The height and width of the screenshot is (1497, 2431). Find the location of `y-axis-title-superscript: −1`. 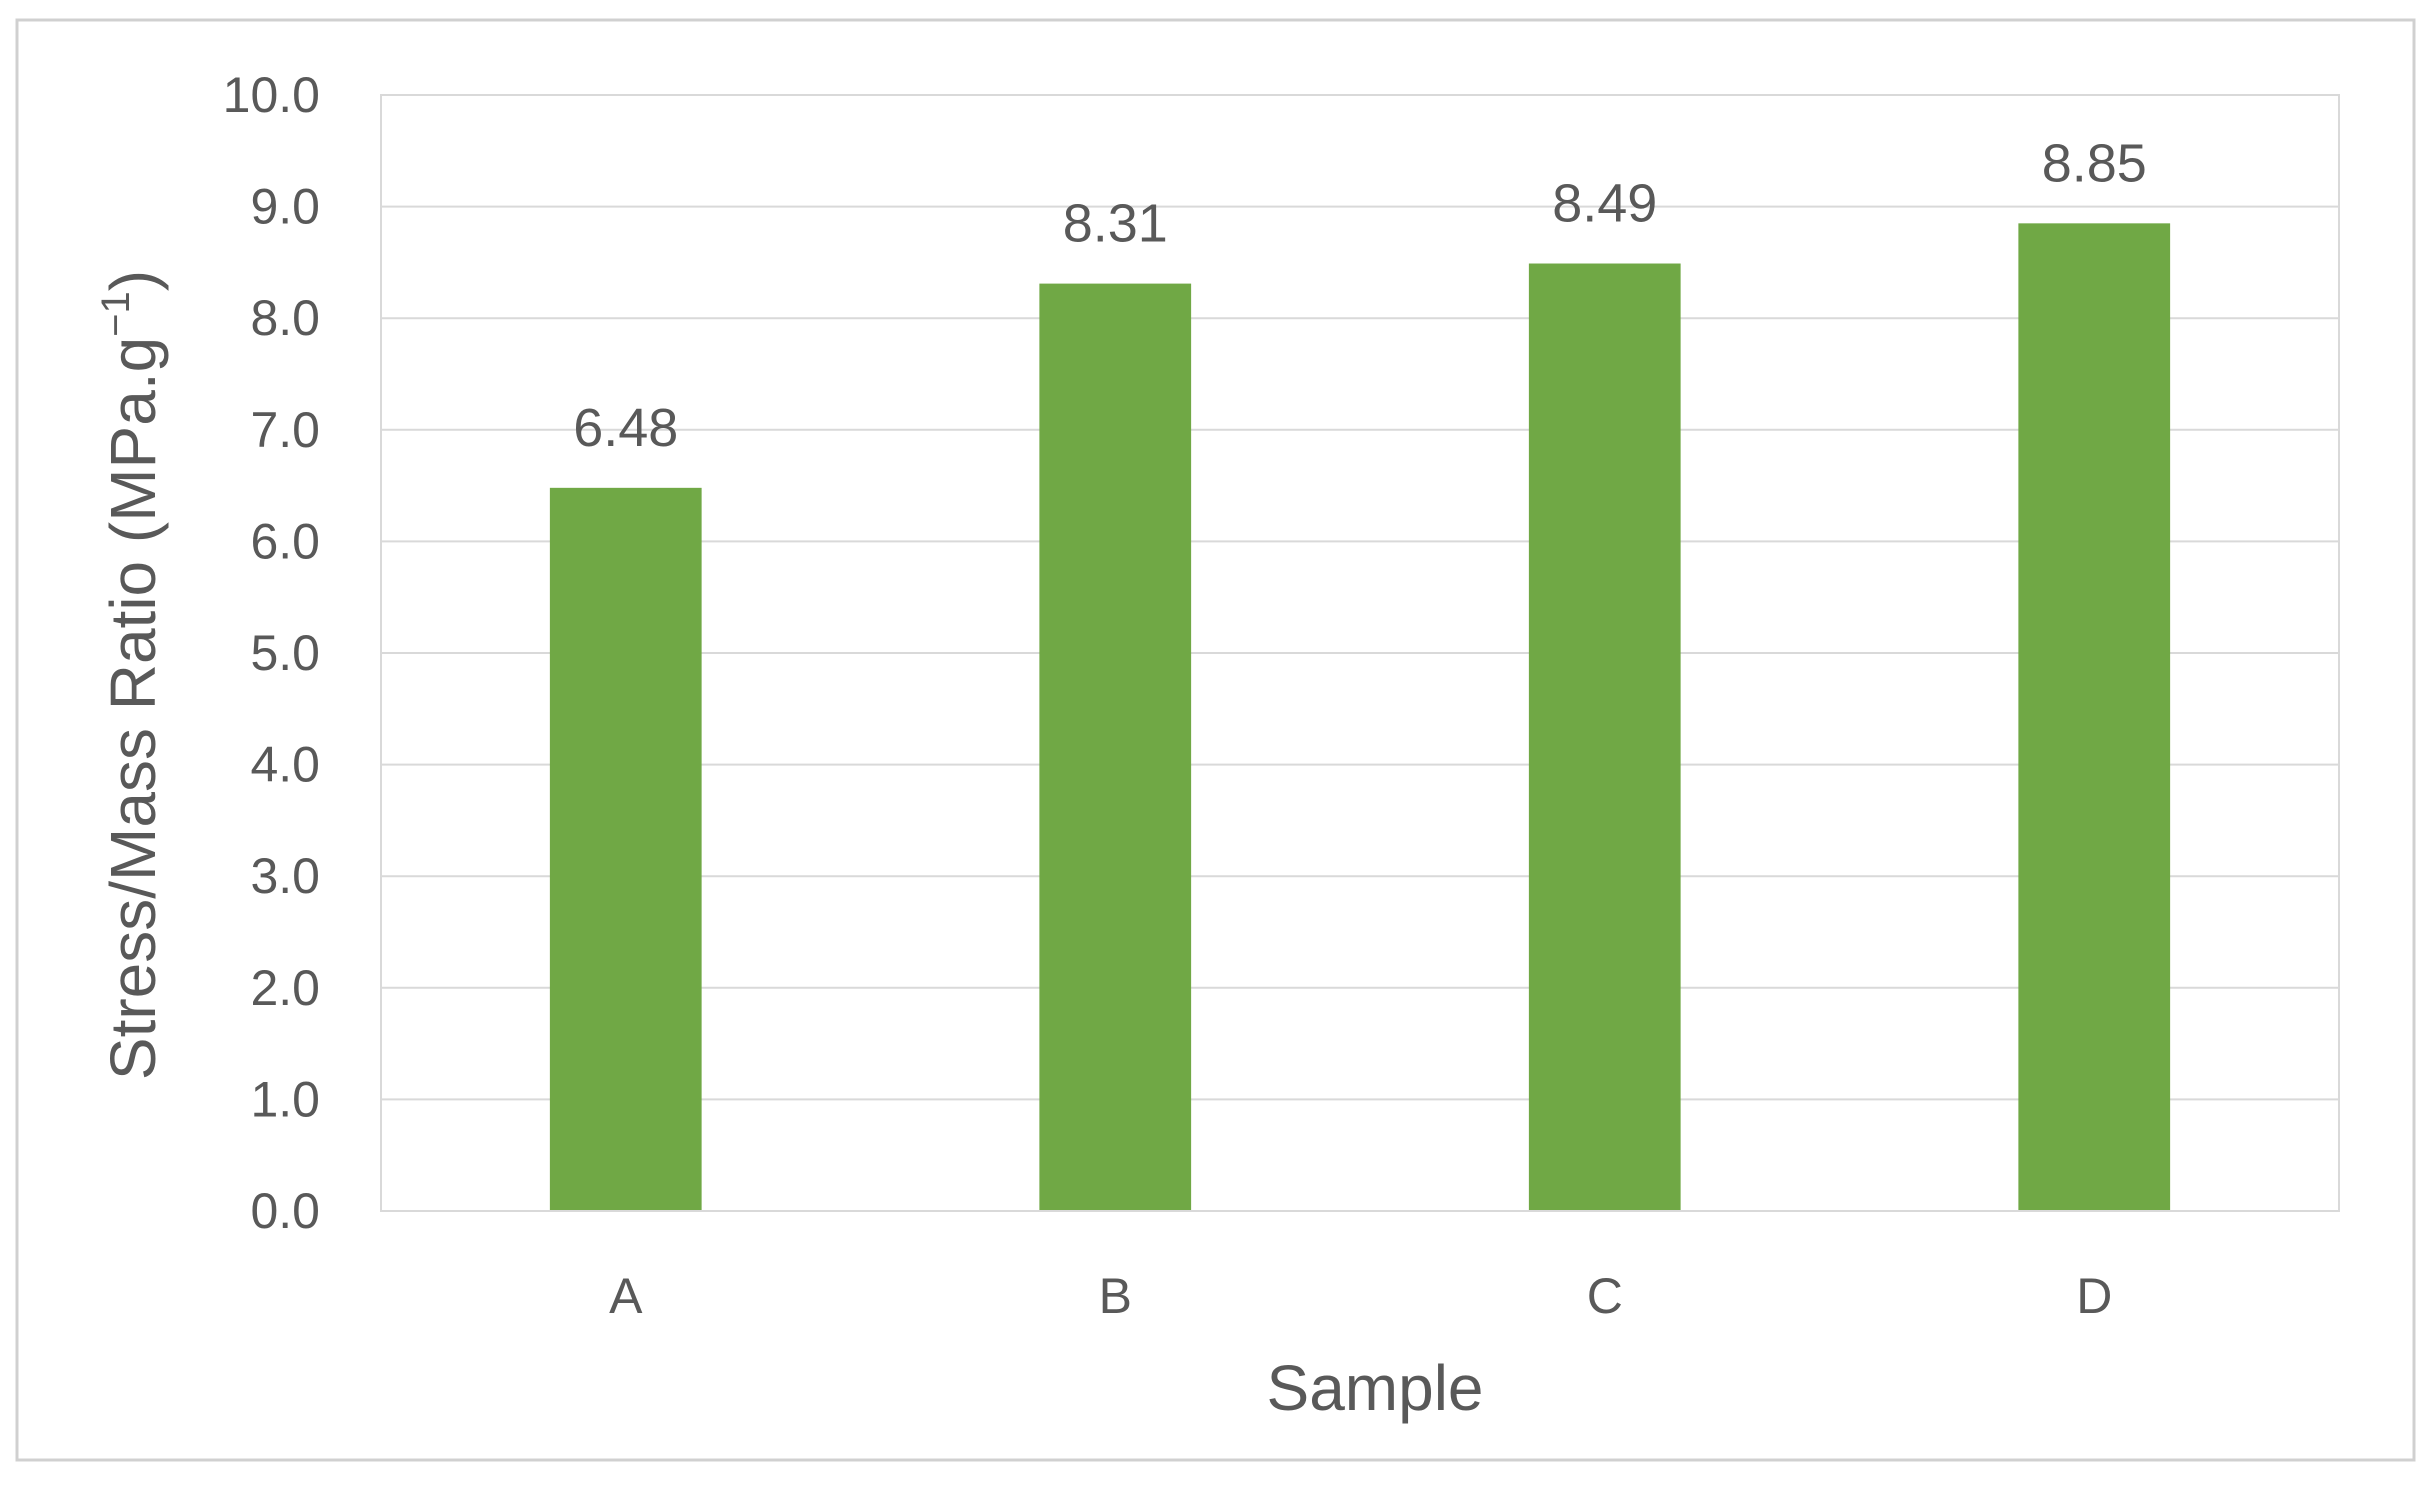

y-axis-title-superscript: −1 is located at coordinates (116, 314).